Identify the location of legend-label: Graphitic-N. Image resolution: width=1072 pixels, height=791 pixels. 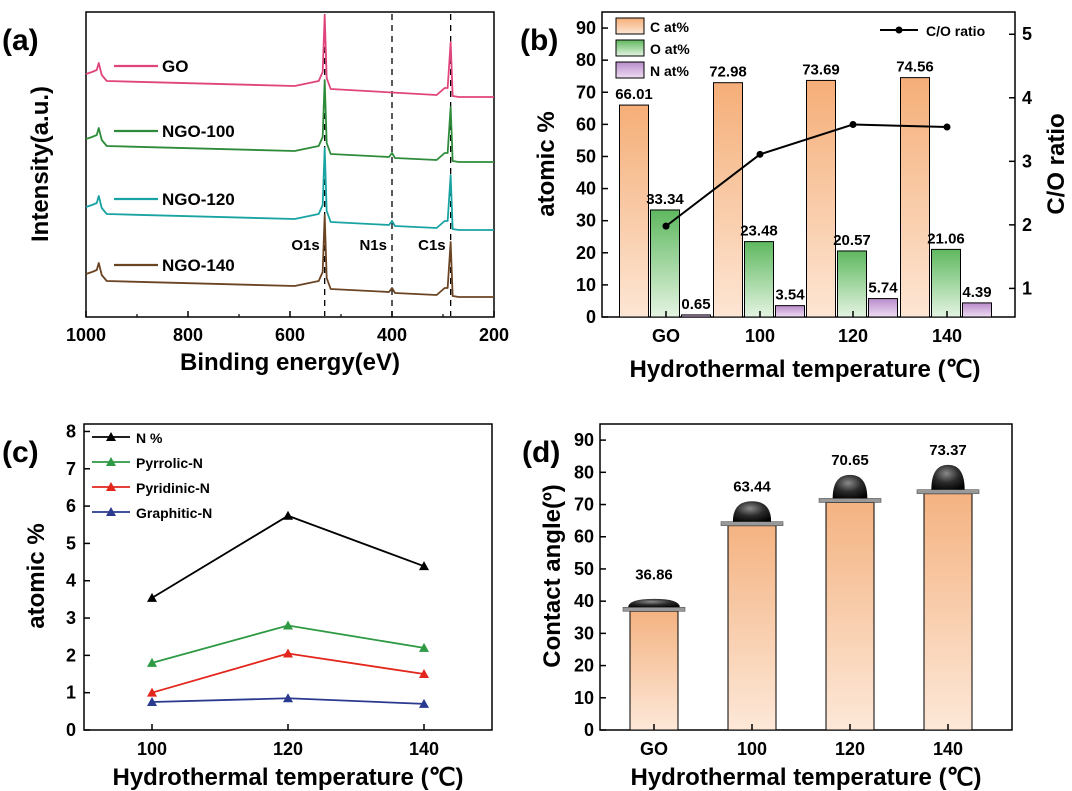
(174, 513).